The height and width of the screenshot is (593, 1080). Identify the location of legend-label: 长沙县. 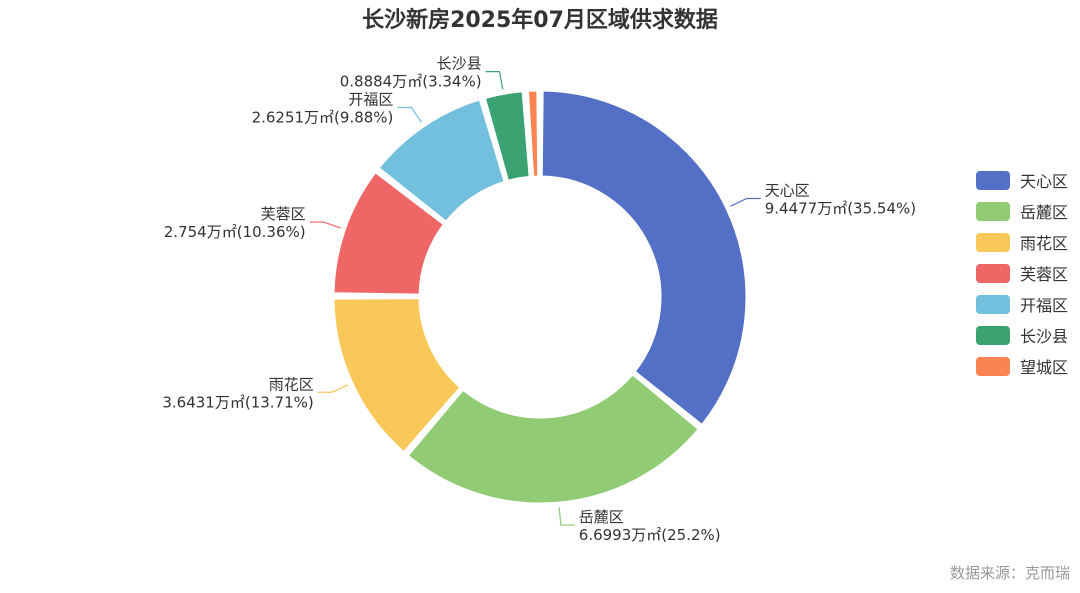
(1044, 336).